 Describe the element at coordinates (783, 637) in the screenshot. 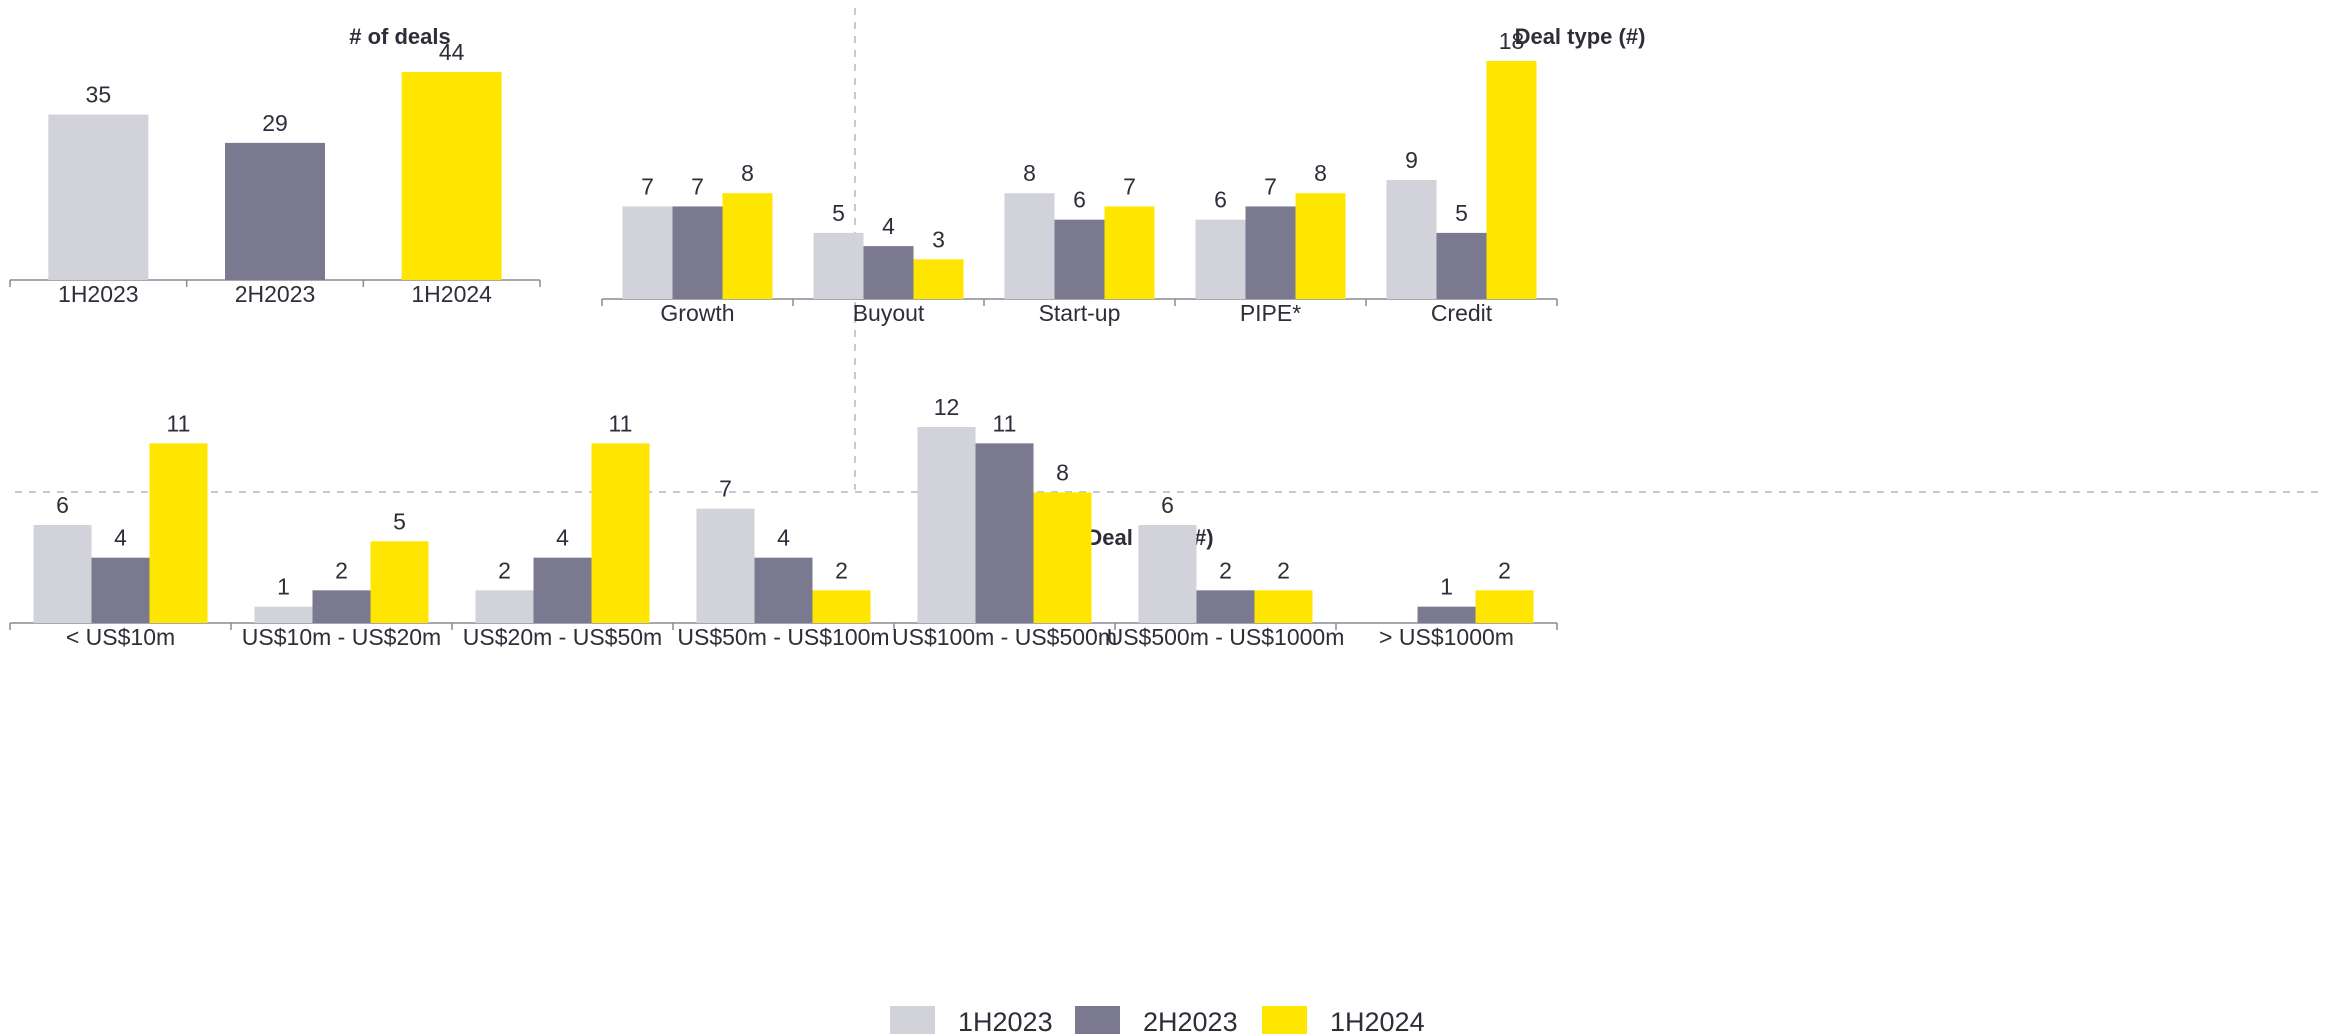

I see `category-label-us-50m-us-100m: US$50m - US$100m` at that location.